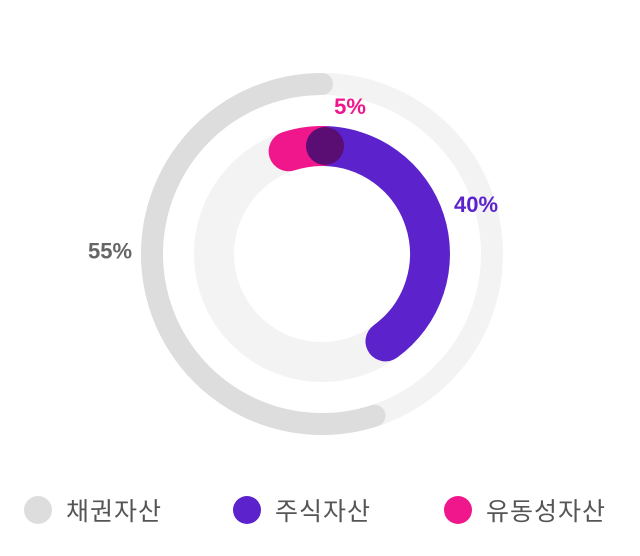 The height and width of the screenshot is (556, 640). I want to click on legend-swatch-bonds, so click(38, 510).